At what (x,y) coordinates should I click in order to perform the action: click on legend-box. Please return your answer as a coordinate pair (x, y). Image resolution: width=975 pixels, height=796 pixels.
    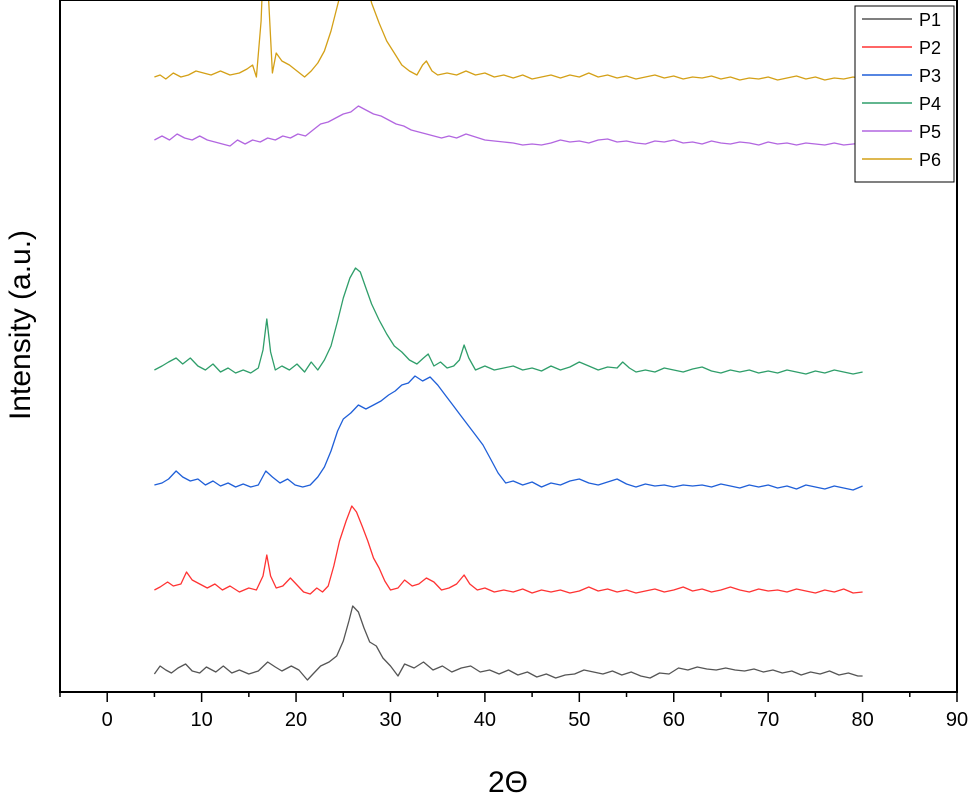
    Looking at the image, I should click on (904, 94).